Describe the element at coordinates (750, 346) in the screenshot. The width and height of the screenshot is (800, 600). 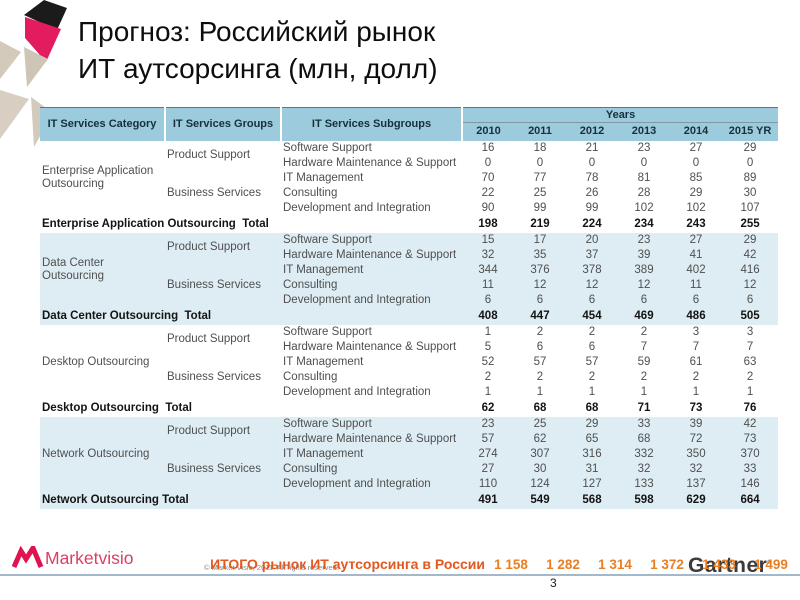
I see `value-cell: 7` at that location.